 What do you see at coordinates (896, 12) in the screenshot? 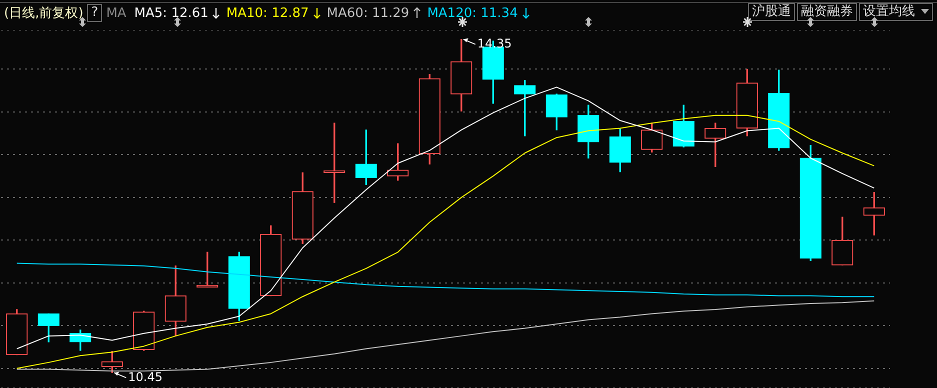
I see `text: 设置均线` at bounding box center [896, 12].